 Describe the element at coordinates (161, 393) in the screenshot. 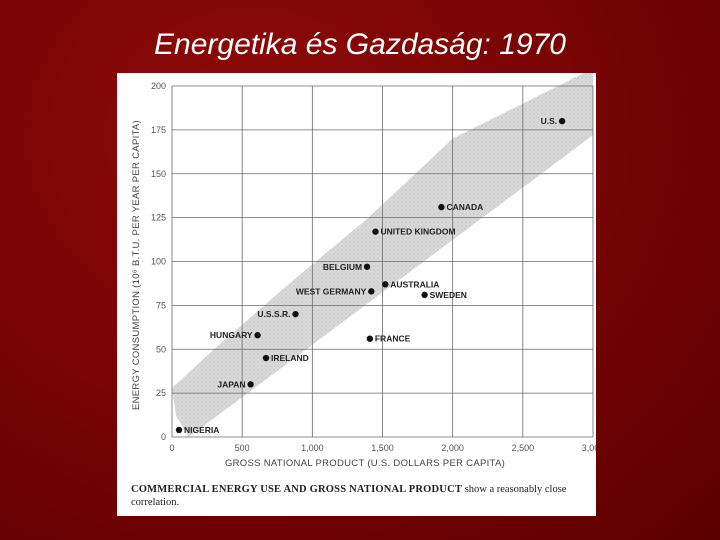

I see `y-tick-label: 25` at that location.